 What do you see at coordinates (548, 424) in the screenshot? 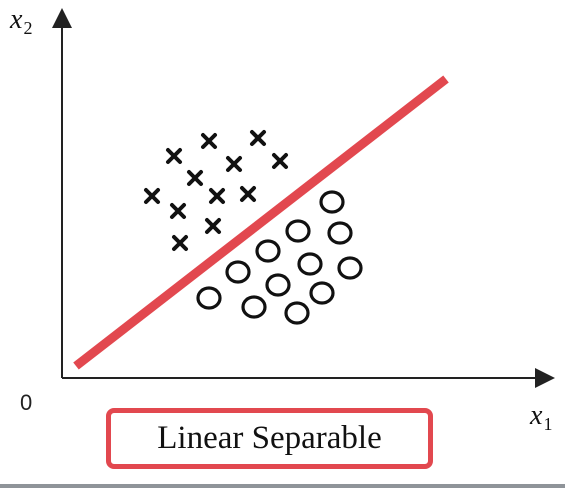
I see `x-axis-subscript: 1` at bounding box center [548, 424].